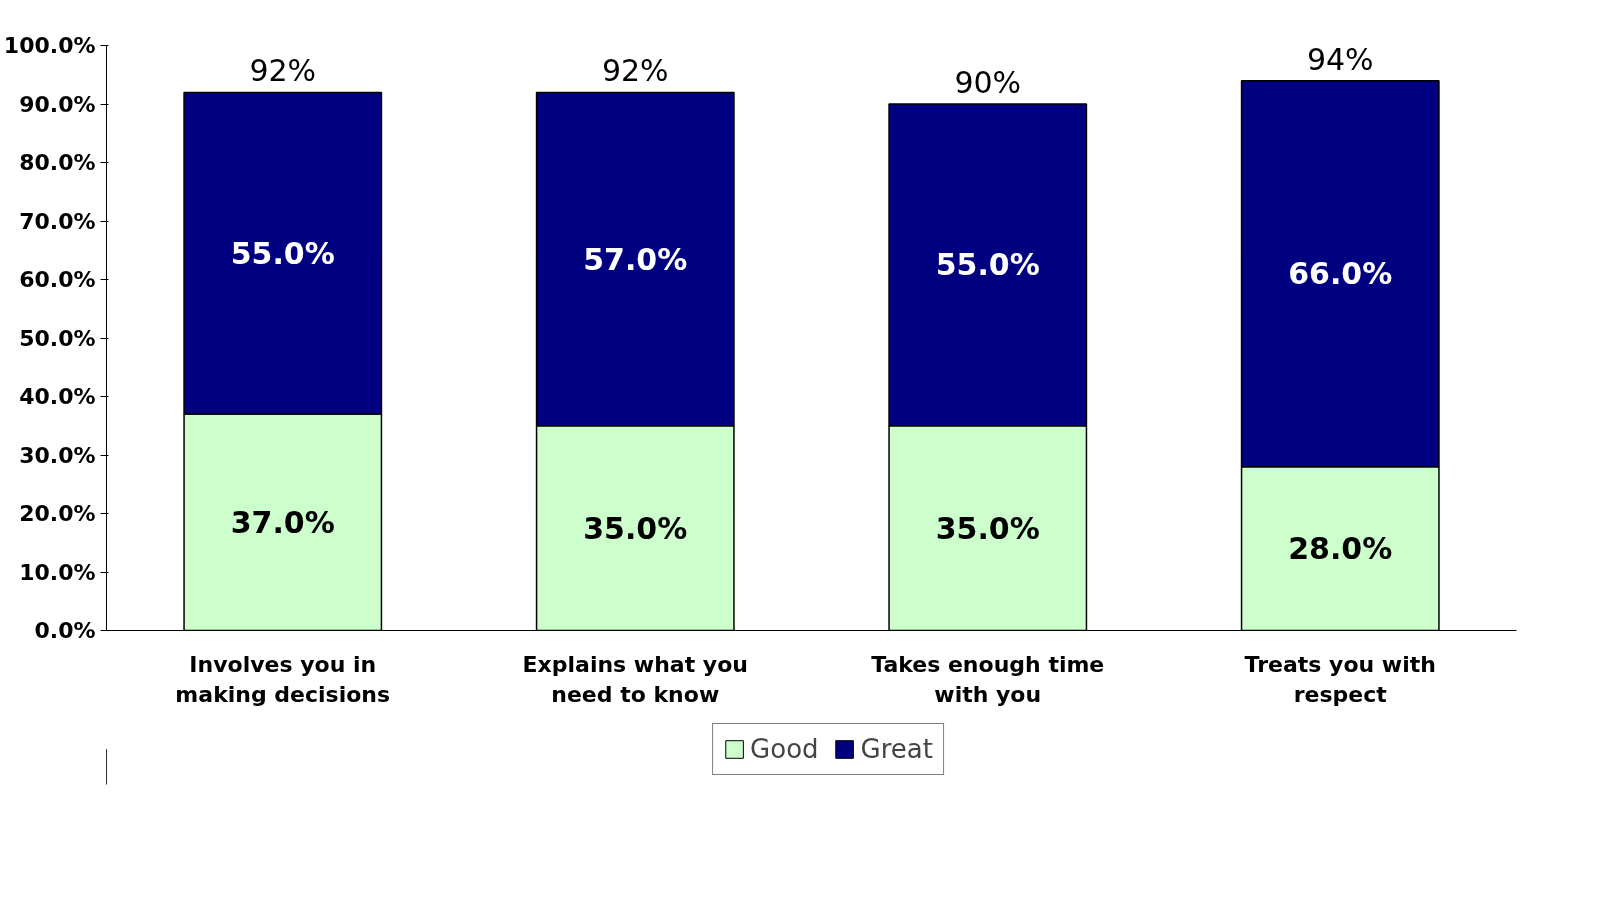 The image size is (1618, 918). I want to click on y-tick-label: 30.0%, so click(57, 455).